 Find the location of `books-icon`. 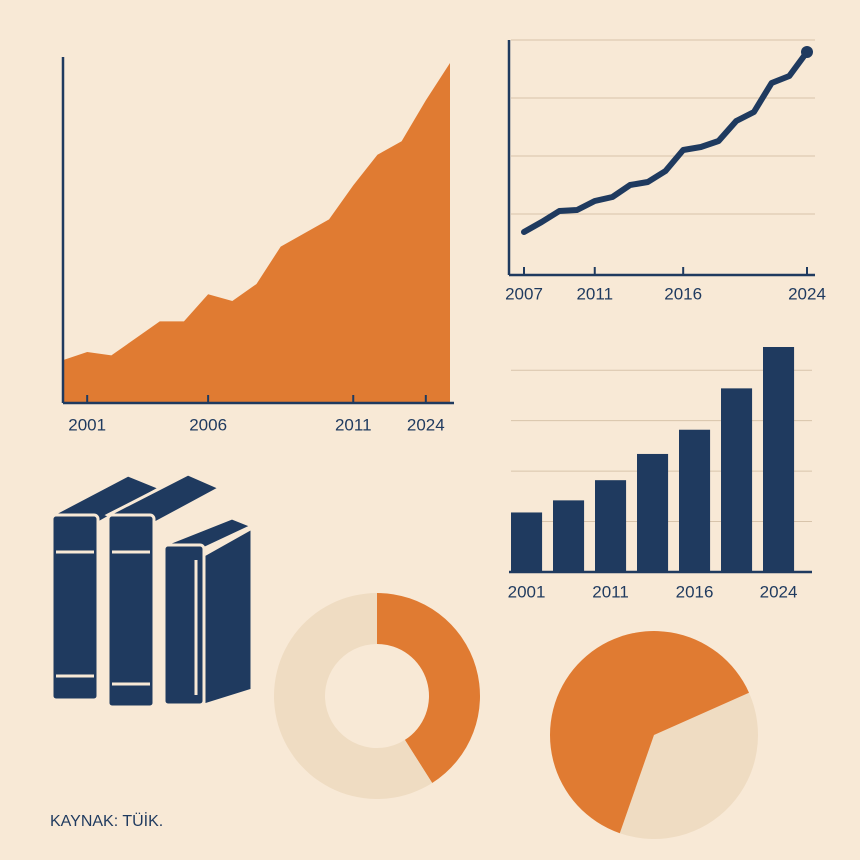

books-icon is located at coordinates (153, 590).